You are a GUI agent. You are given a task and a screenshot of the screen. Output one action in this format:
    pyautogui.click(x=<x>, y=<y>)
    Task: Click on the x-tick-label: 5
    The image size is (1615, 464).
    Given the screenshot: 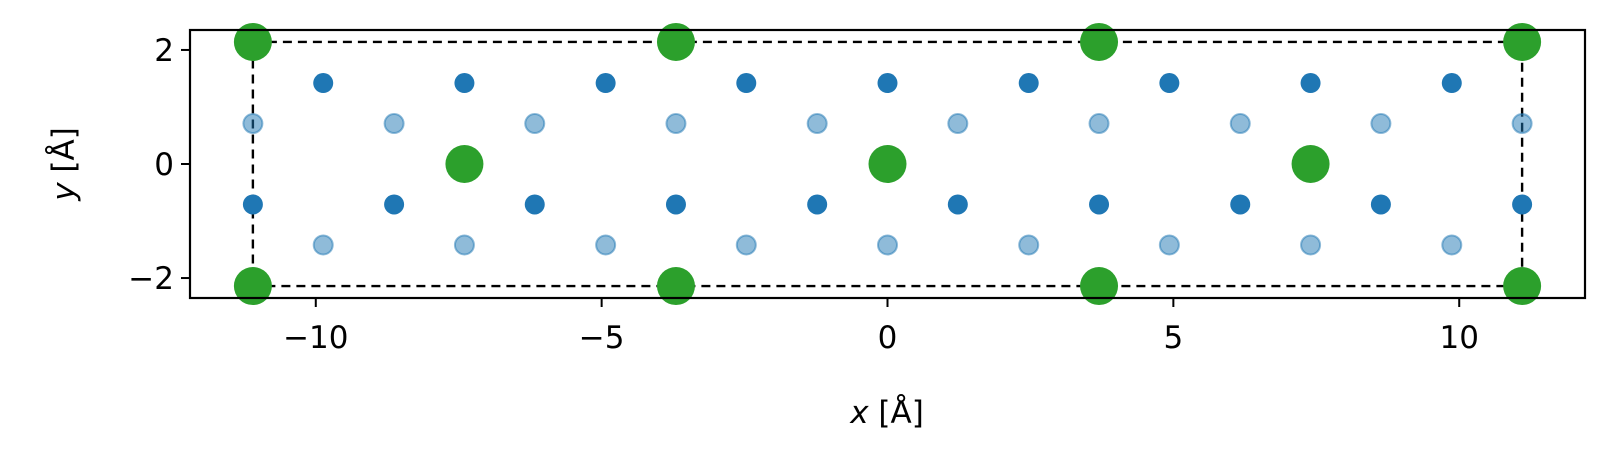 What is the action you would take?
    pyautogui.click(x=1173, y=338)
    